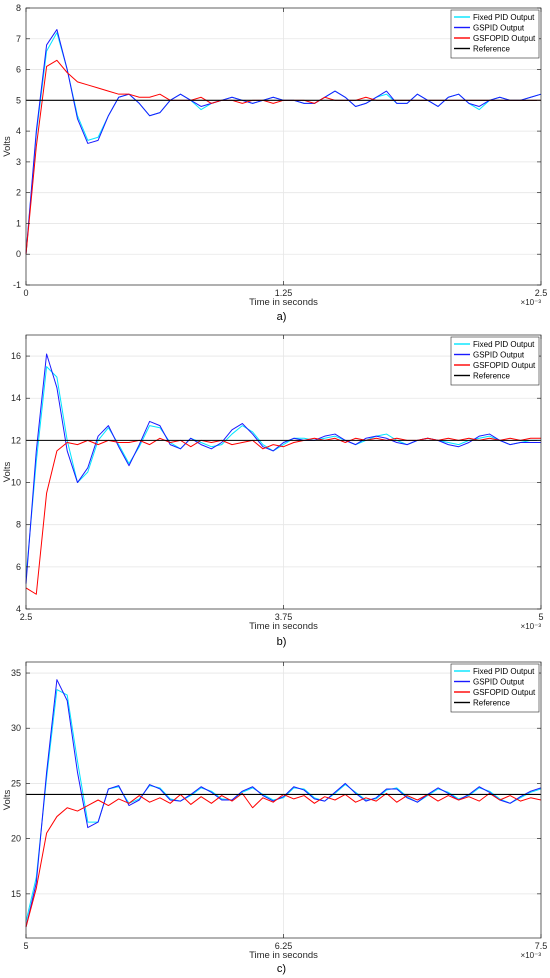 The image size is (550, 978). I want to click on y-tick-label: 1, so click(18, 223).